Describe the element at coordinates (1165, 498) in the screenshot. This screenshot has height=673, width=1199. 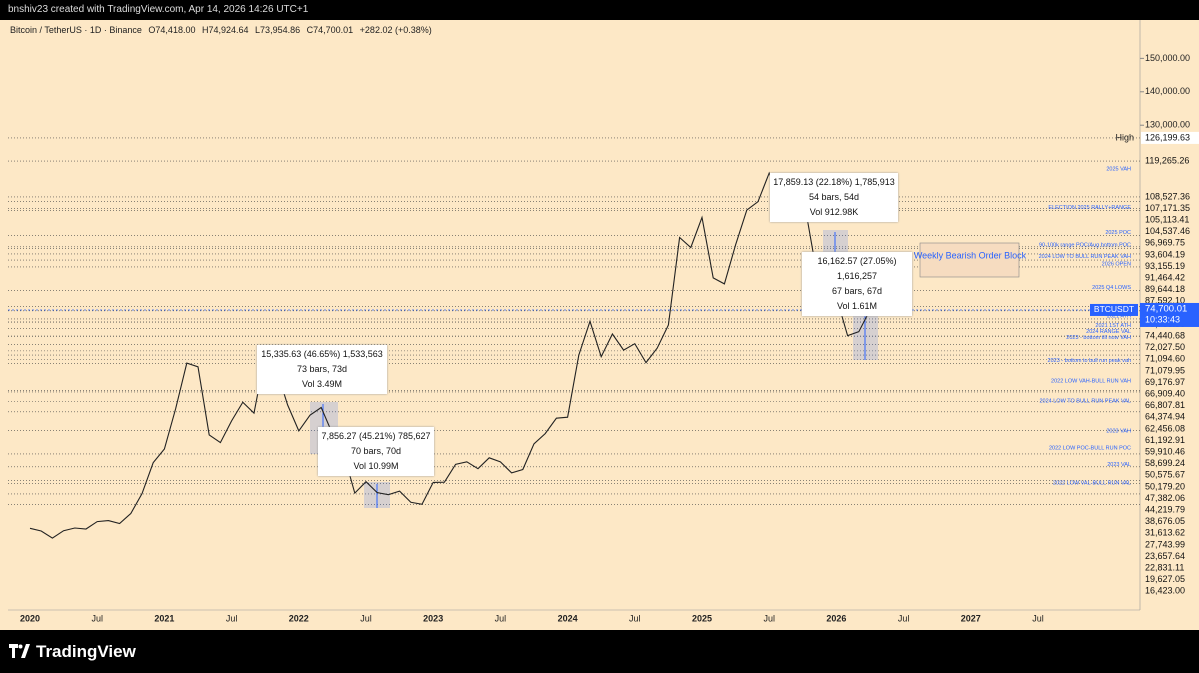
I see `level-label: 47,382.06` at that location.